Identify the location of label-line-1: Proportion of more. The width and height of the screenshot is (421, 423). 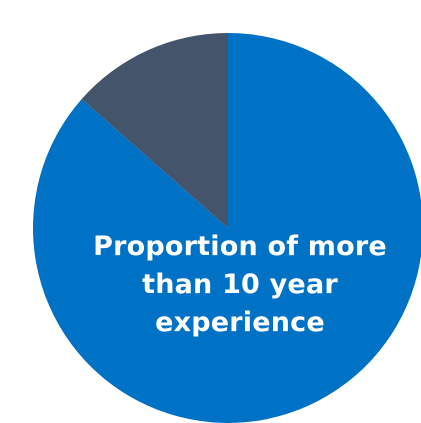
(240, 246).